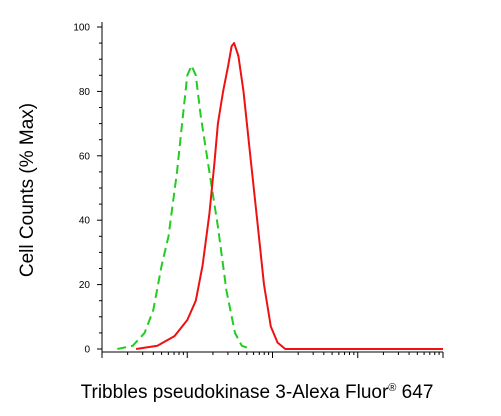 This screenshot has width=501, height=416. I want to click on y-ticks: 0 20 40 60 80 100, so click(87, 189).